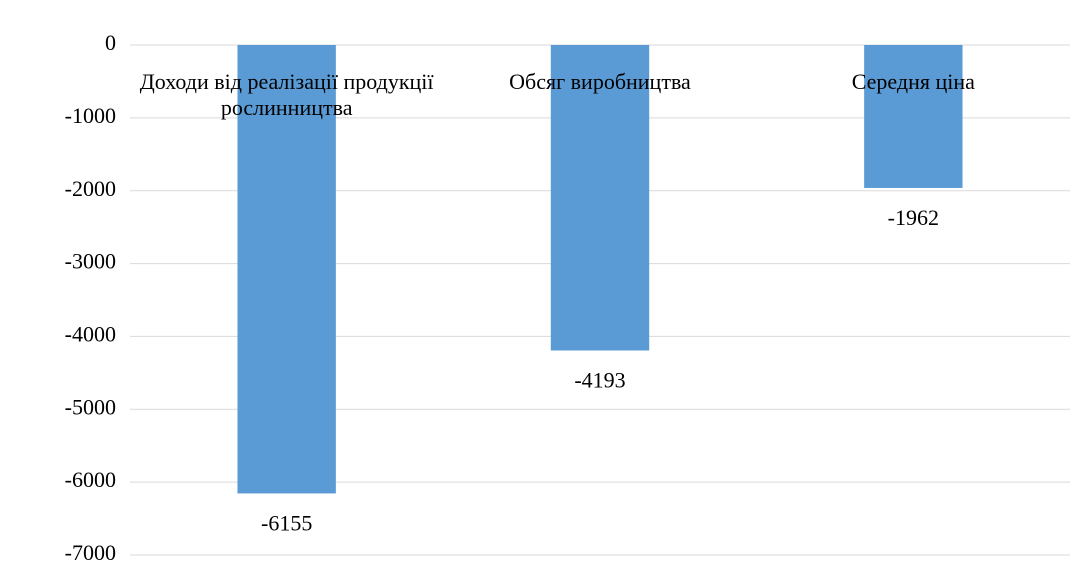  What do you see at coordinates (90, 188) in the screenshot?
I see `y-tick-label: -2000` at bounding box center [90, 188].